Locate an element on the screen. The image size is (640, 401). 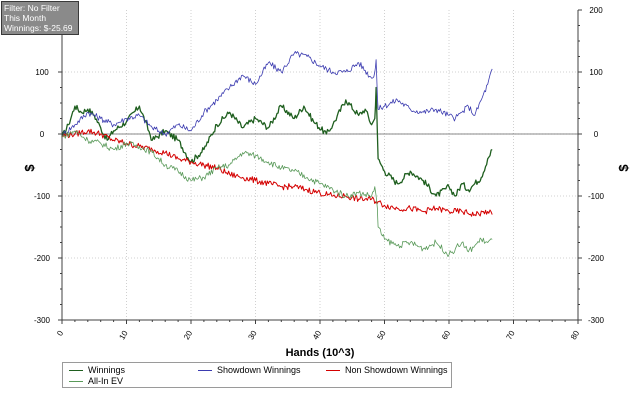
x-tick-label: 30 is located at coordinates (252, 335).